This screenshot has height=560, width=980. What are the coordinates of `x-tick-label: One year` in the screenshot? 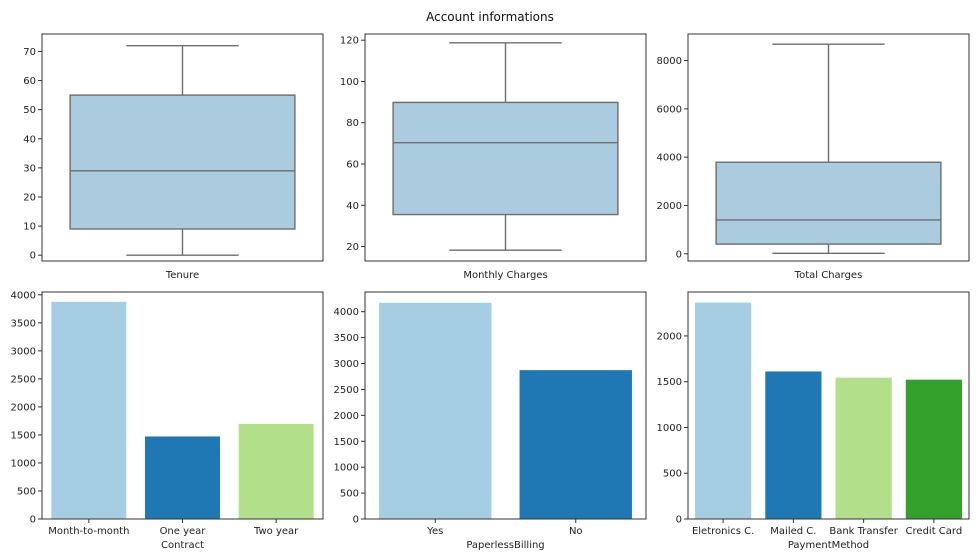 It's located at (183, 531).